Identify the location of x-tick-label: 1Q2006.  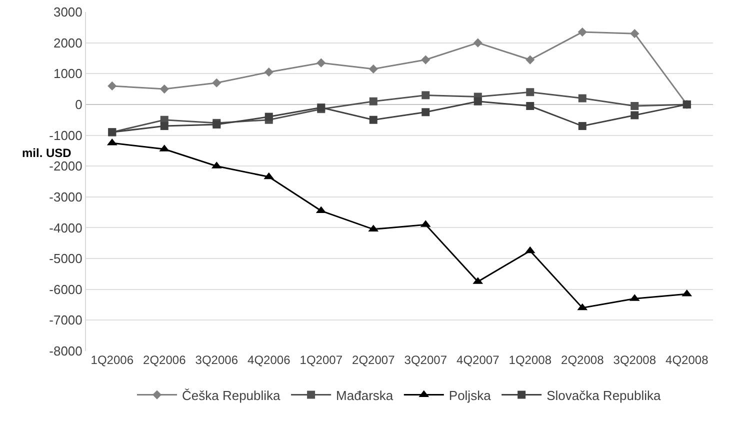
(112, 360).